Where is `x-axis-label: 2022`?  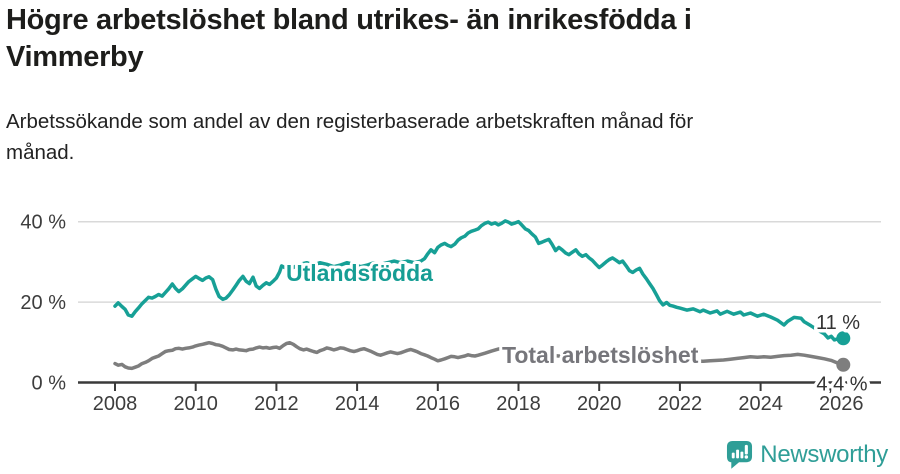 x-axis-label: 2022 is located at coordinates (680, 404).